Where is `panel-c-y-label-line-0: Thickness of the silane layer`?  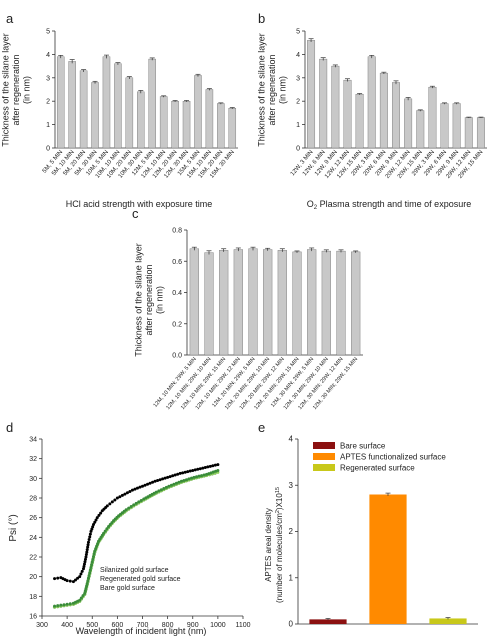 panel-c-y-label-line-0: Thickness of the silane layer is located at coordinates (139, 300).